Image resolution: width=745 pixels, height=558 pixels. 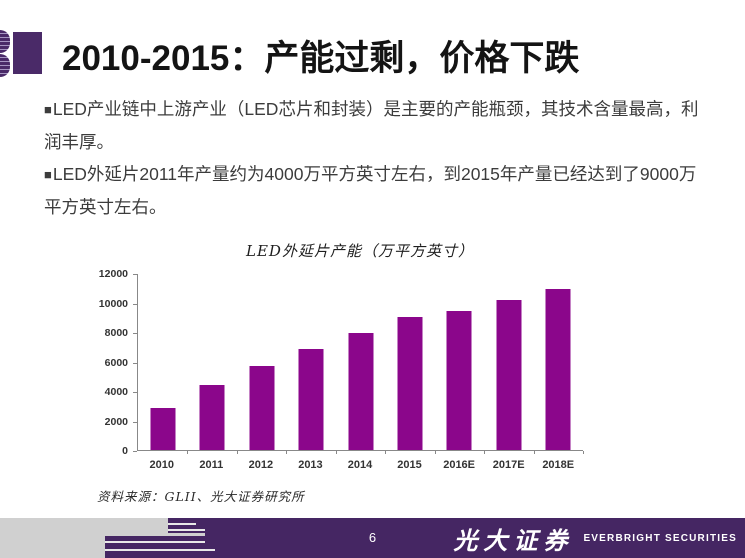 I want to click on x-tick-label: 2015, so click(x=409, y=465).